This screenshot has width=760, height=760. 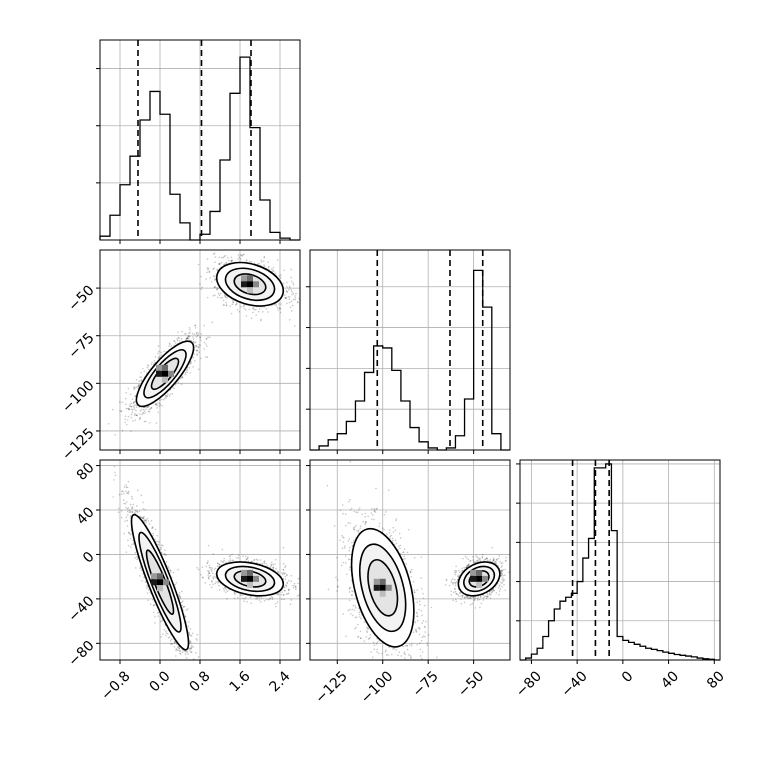 What do you see at coordinates (203, 343) in the screenshot?
I see `density-scatter-p0-p1` at bounding box center [203, 343].